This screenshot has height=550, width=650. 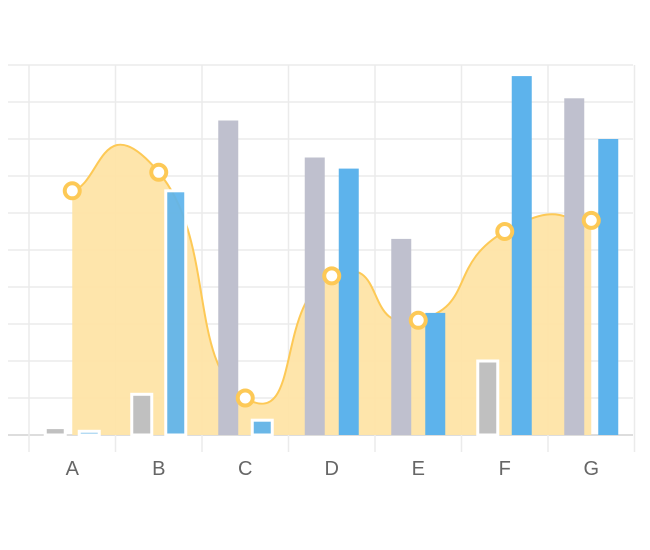 I want to click on tick-layer: A B C D E F G, so click(x=332, y=469).